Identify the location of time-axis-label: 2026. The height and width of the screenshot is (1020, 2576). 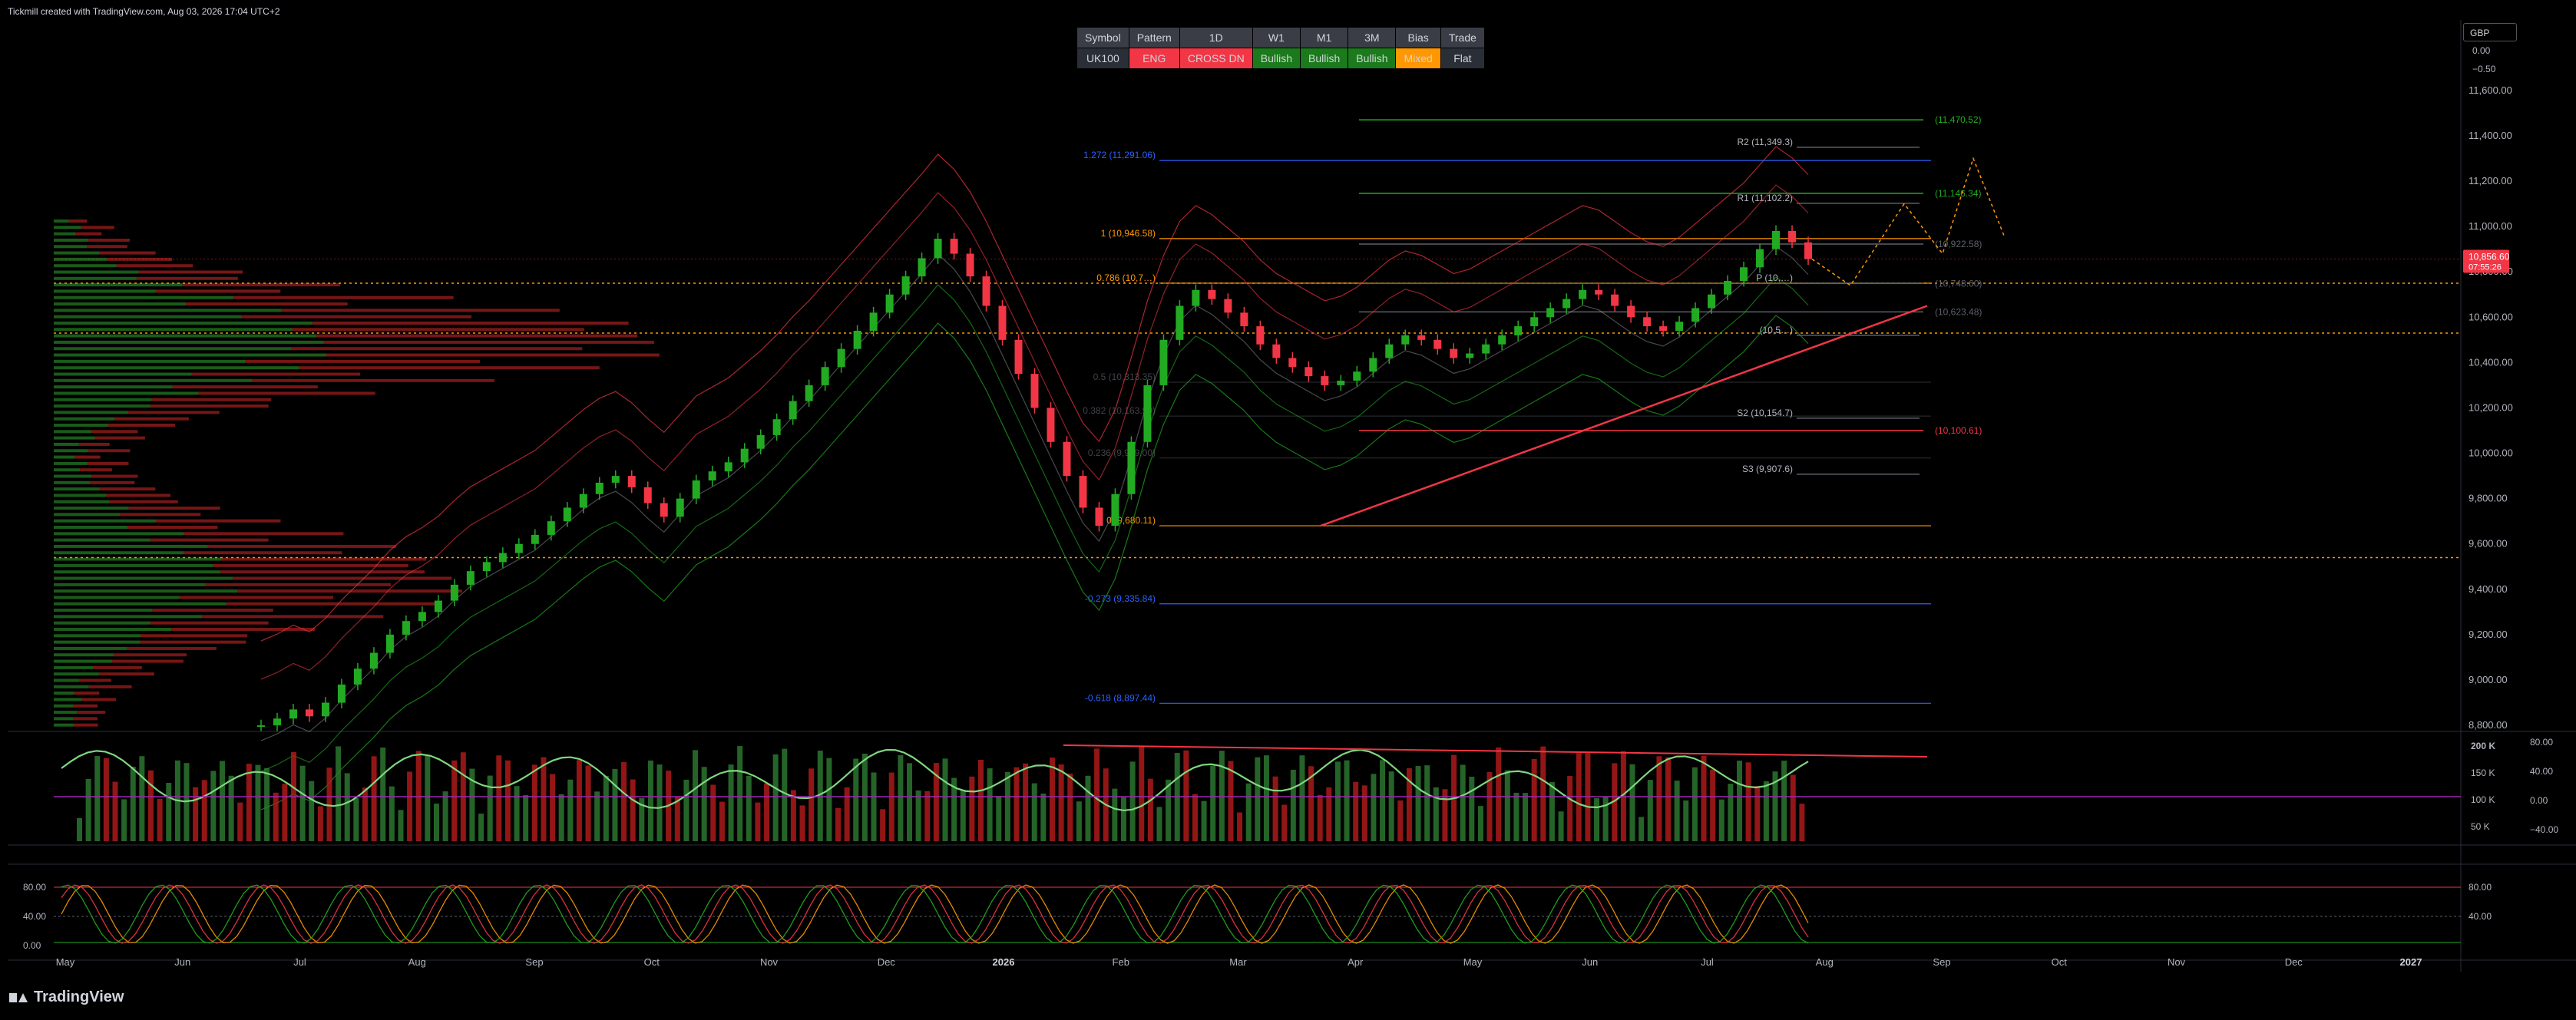
(1004, 962).